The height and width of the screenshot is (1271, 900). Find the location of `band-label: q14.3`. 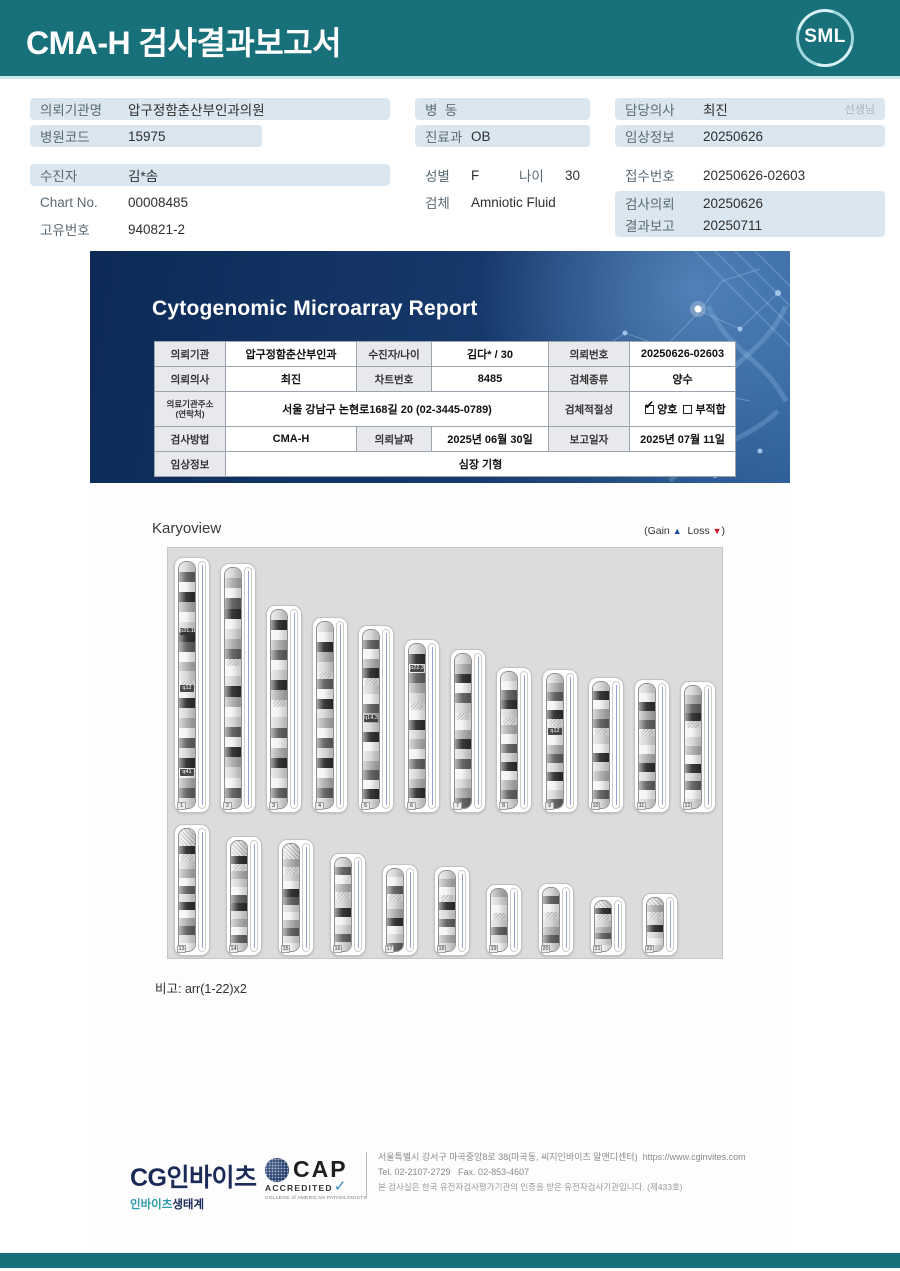

band-label: q14.3 is located at coordinates (371, 719).